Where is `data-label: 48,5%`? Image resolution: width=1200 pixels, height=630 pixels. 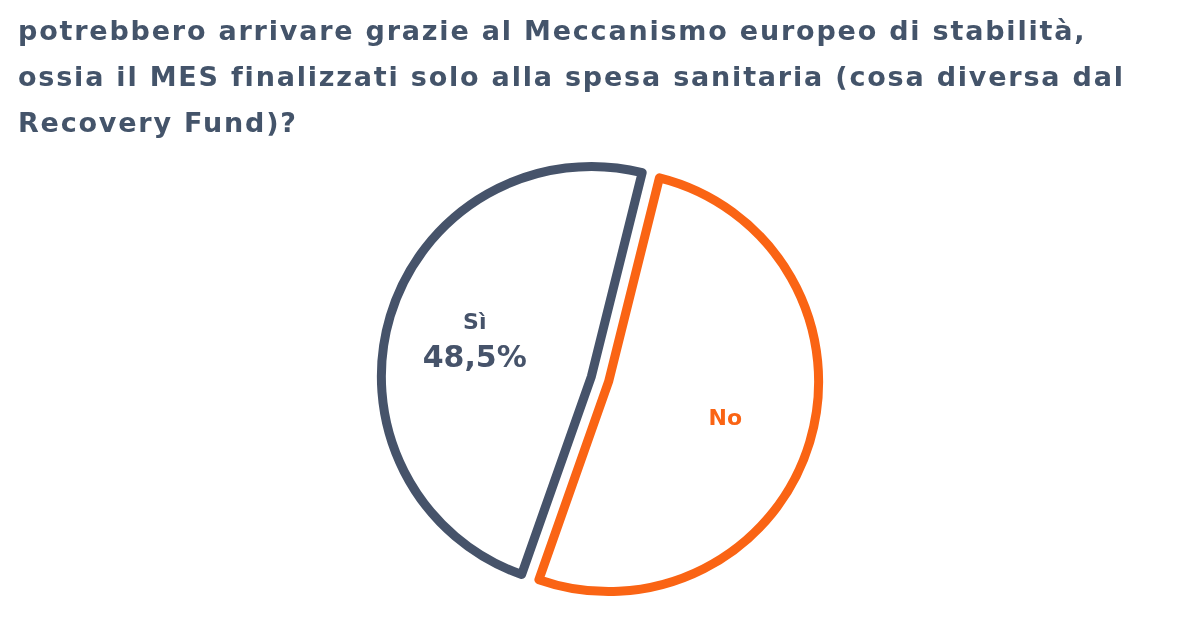 data-label: 48,5% is located at coordinates (474, 357).